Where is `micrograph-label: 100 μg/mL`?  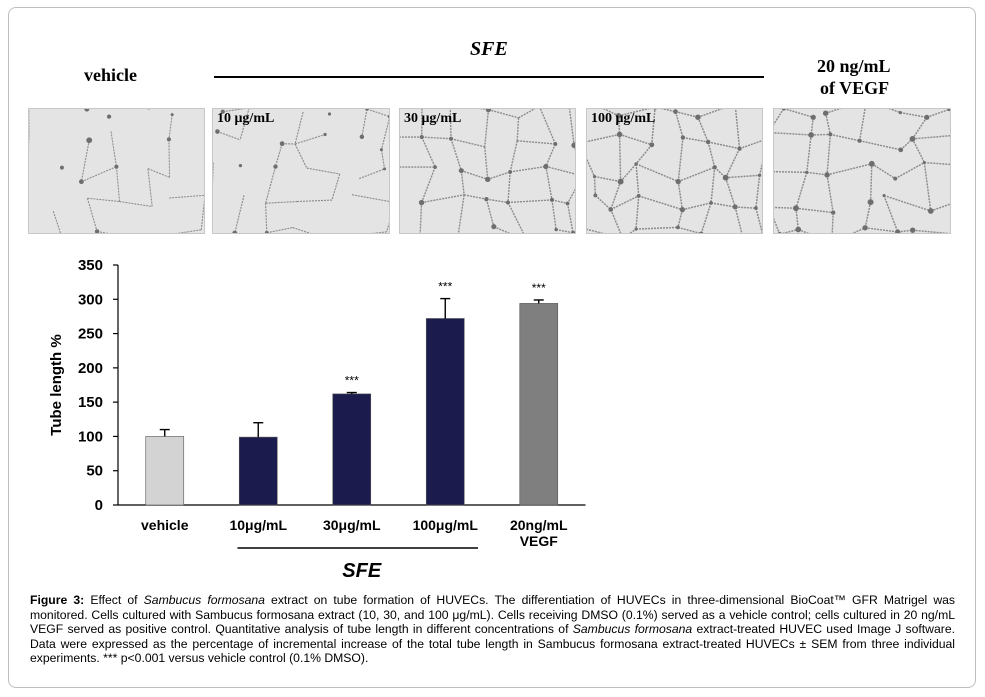 micrograph-label: 100 μg/mL is located at coordinates (623, 118).